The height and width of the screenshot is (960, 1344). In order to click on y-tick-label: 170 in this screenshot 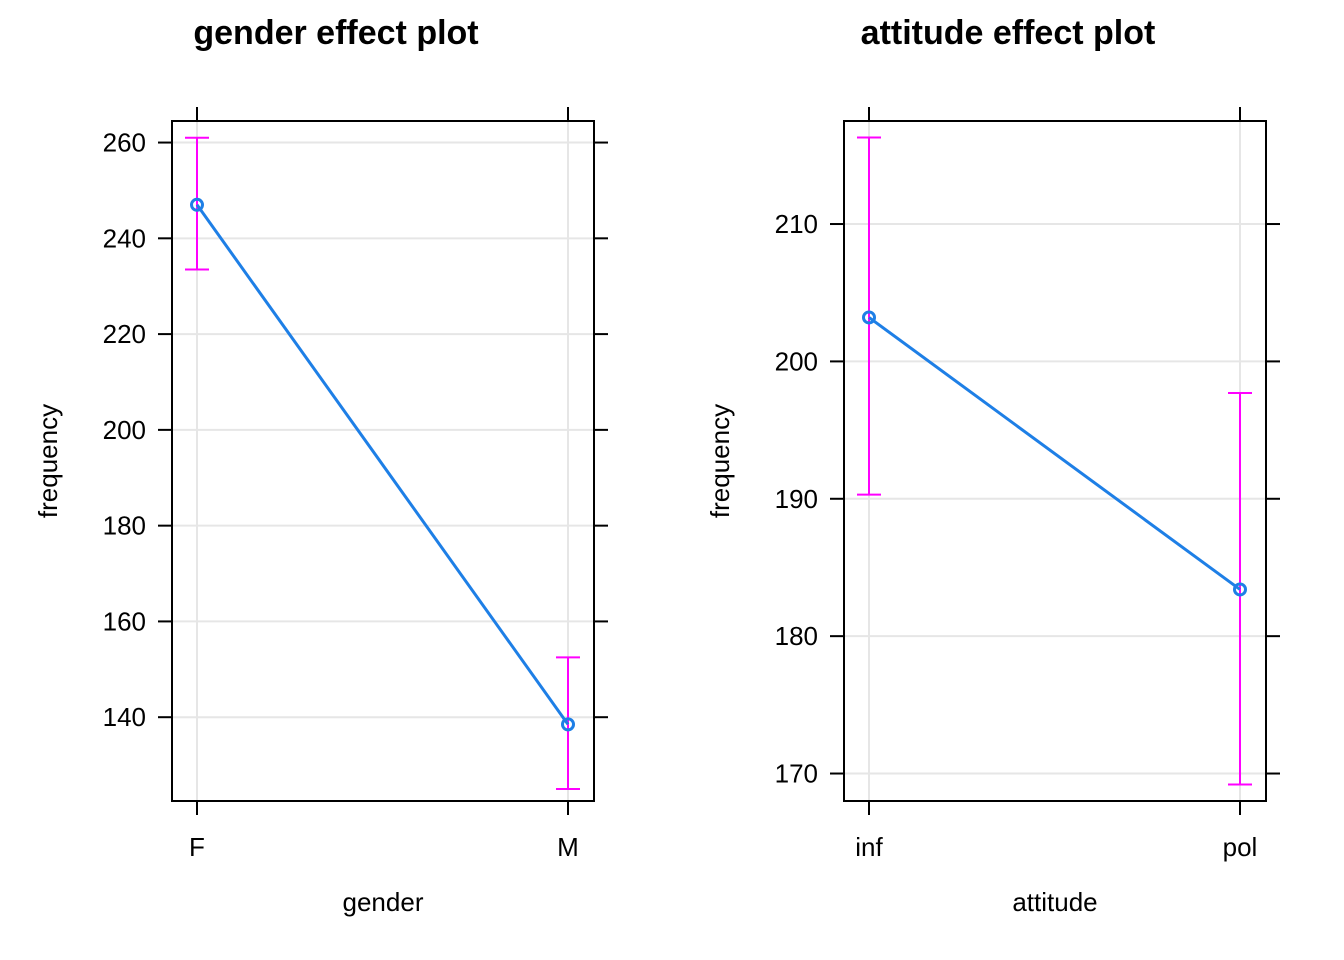, I will do `click(796, 774)`.